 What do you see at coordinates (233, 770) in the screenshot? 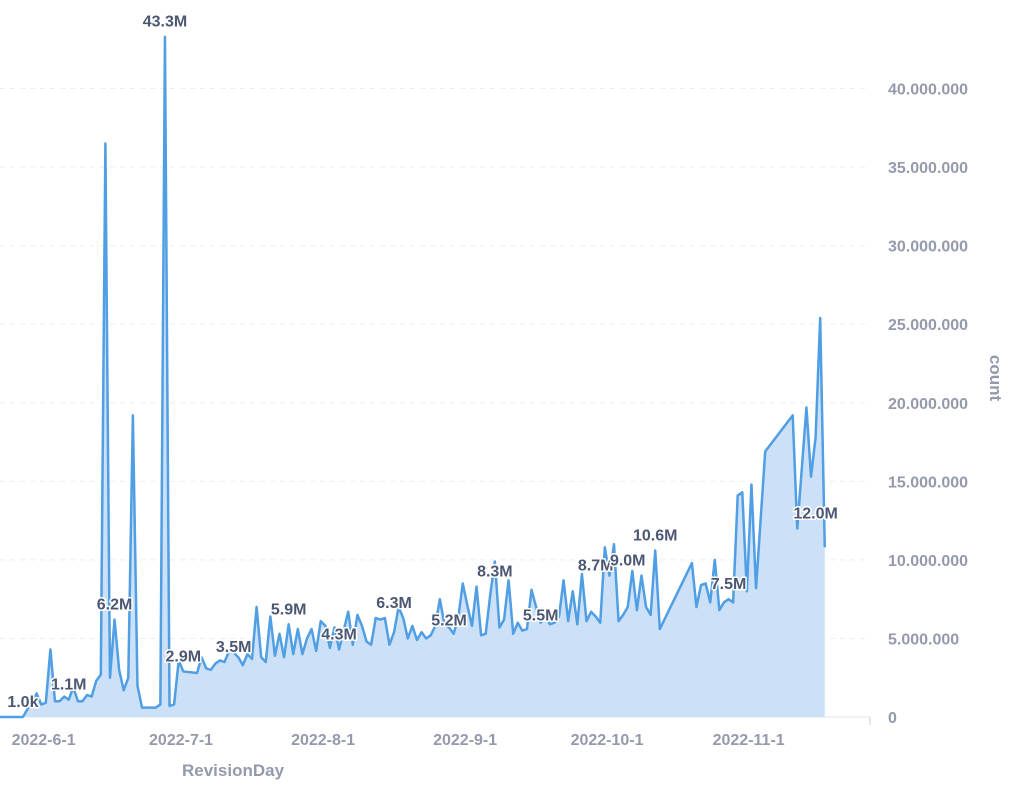
I see `x-axis-title: RevisionDay` at bounding box center [233, 770].